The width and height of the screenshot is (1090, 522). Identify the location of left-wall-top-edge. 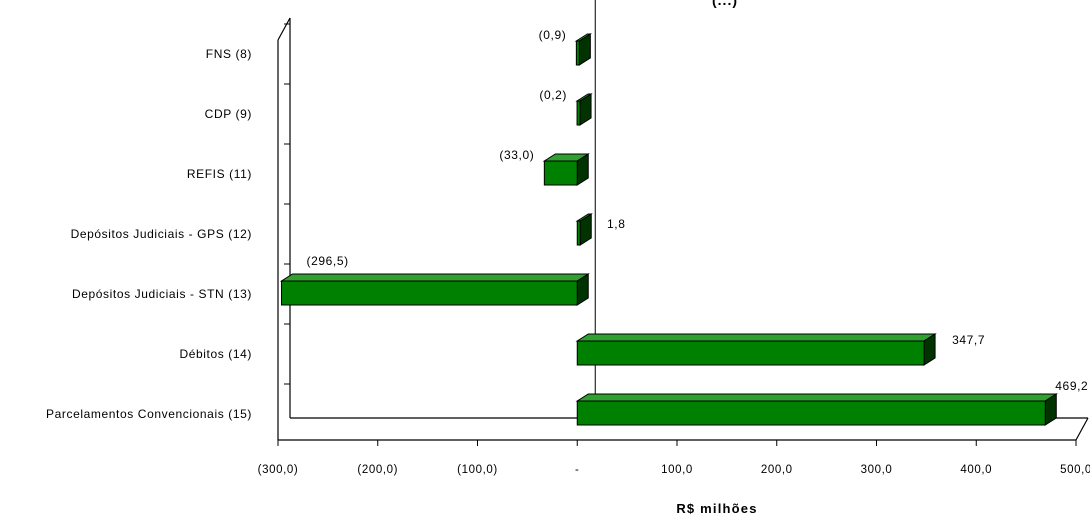
(284, 29).